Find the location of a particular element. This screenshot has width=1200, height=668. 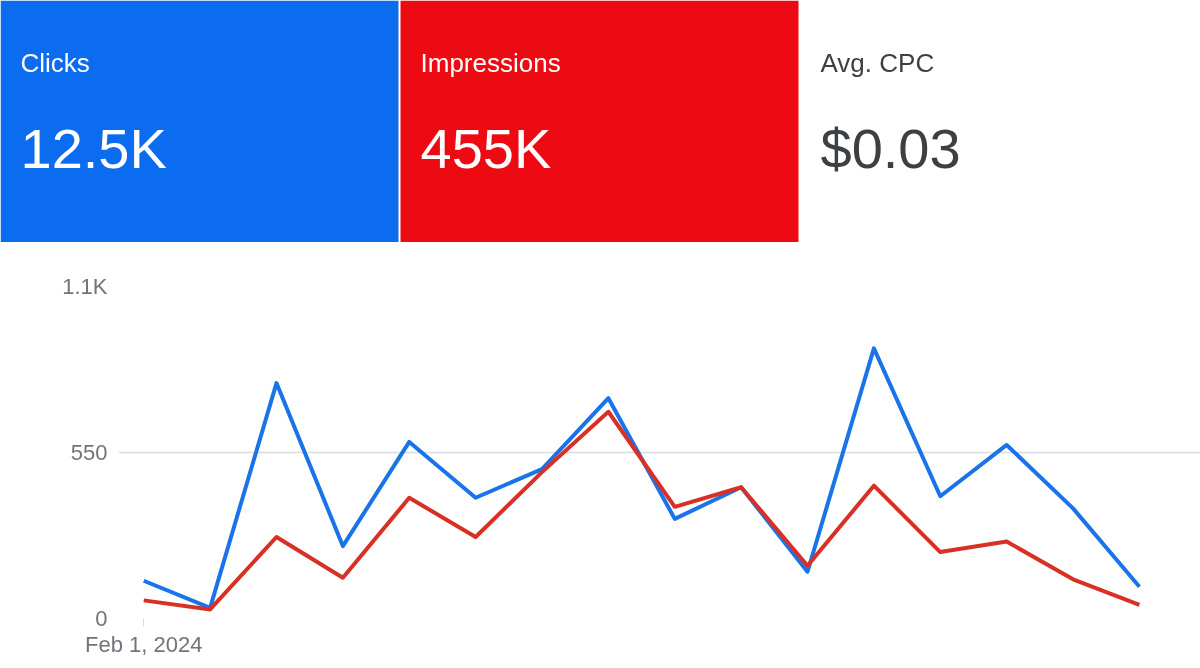

text: Avg. CPC is located at coordinates (877, 62).